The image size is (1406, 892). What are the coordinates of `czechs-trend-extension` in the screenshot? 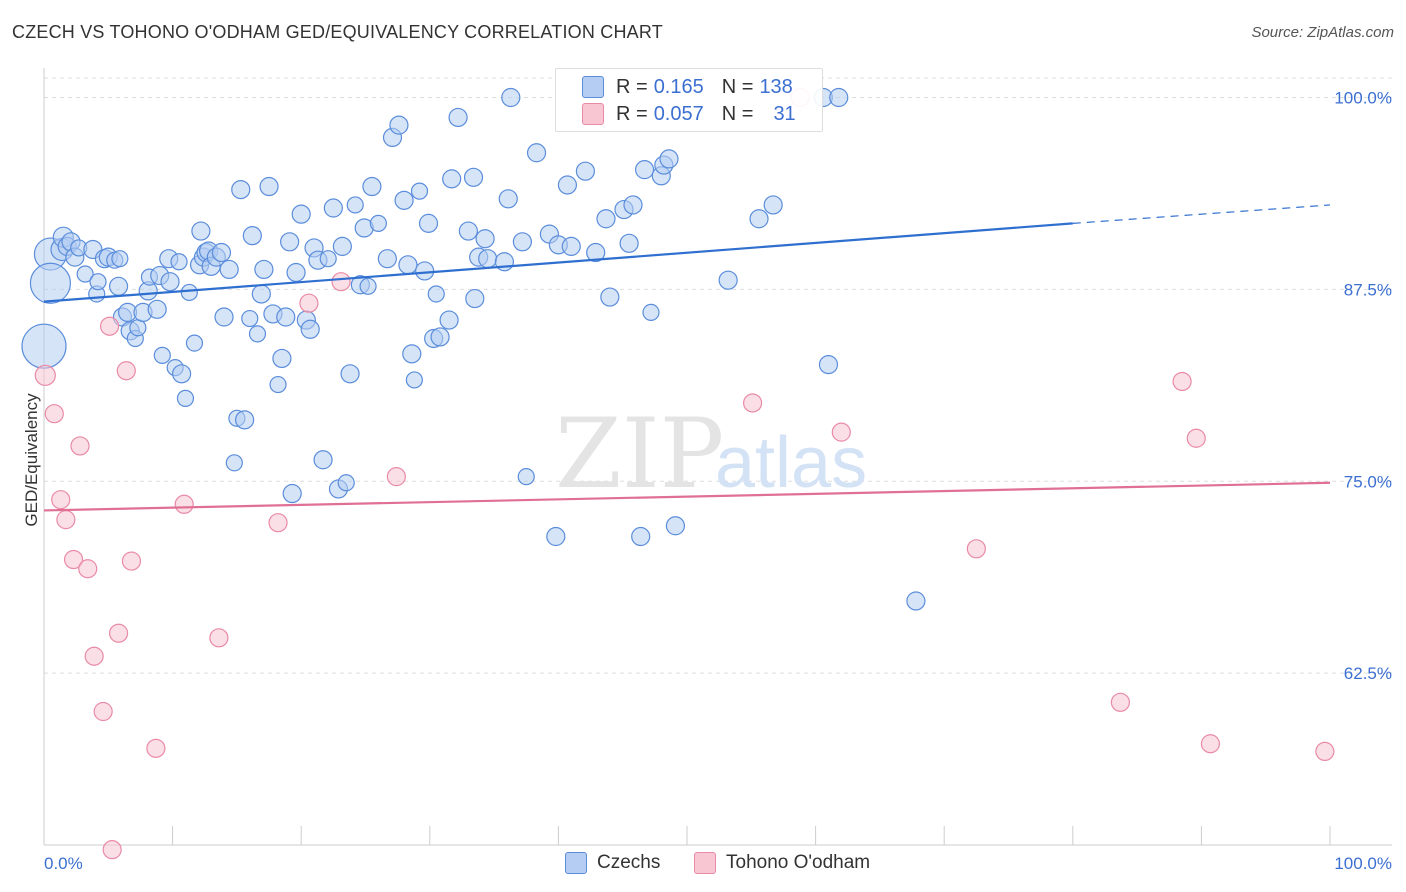 It's located at (1201, 214).